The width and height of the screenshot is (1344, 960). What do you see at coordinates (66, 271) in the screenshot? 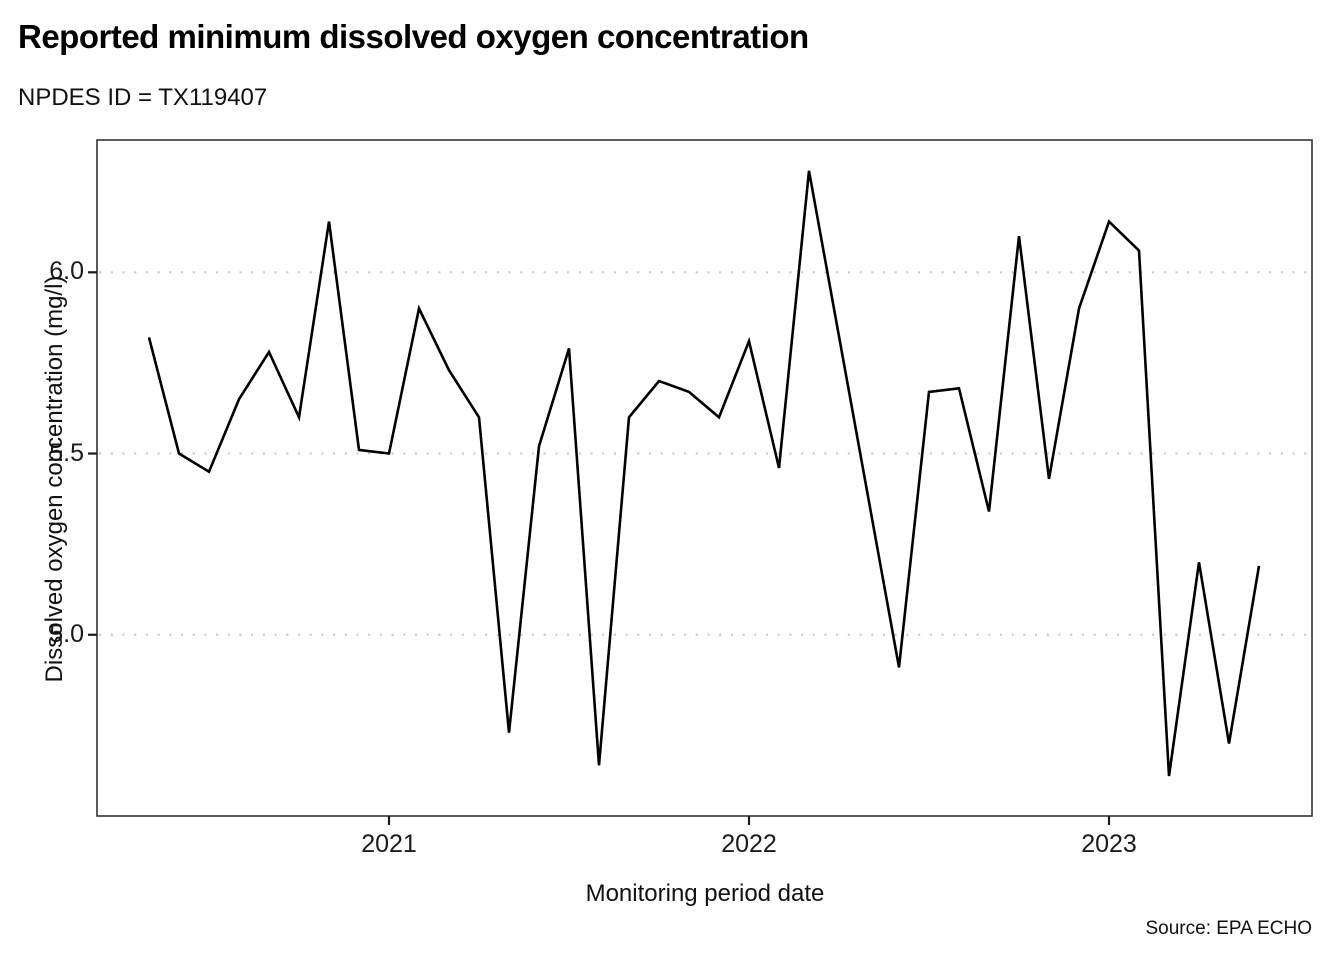
I see `y-tick-label-6.0: 6.0` at bounding box center [66, 271].